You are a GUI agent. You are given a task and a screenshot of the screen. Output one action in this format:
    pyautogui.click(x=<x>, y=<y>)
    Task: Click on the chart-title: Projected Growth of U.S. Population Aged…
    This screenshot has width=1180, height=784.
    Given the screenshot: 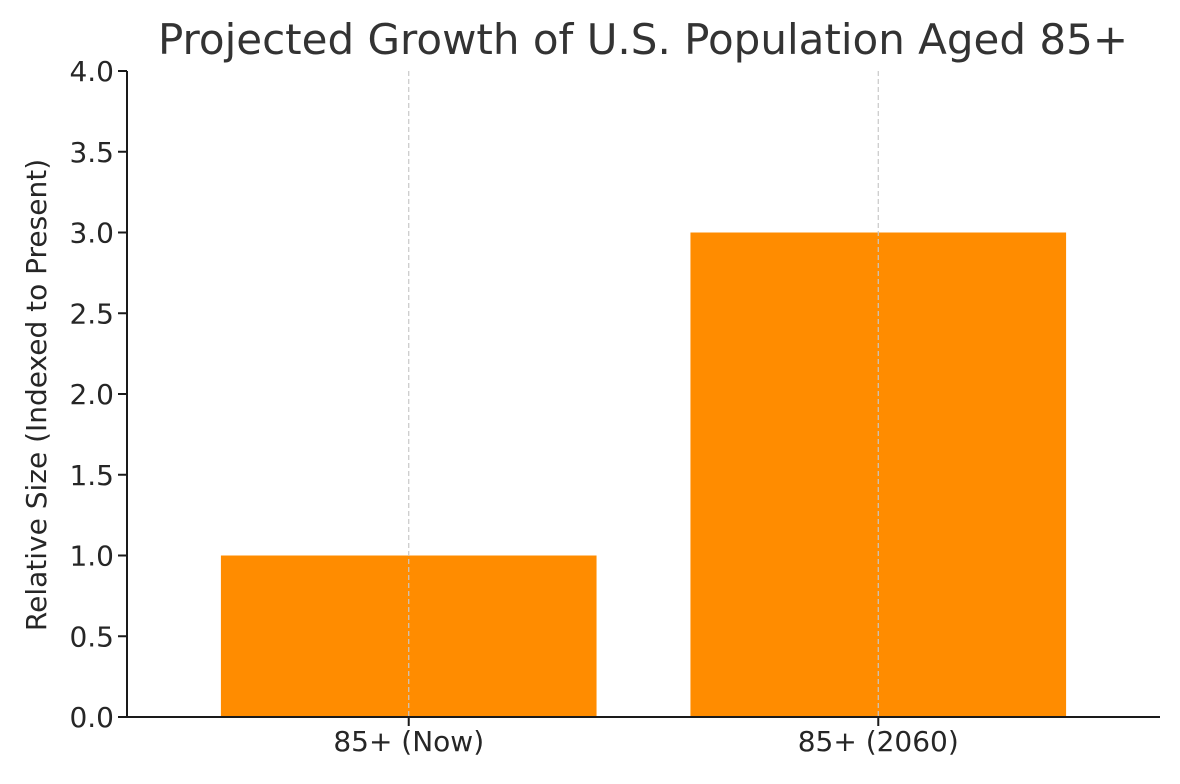 What is the action you would take?
    pyautogui.click(x=643, y=39)
    